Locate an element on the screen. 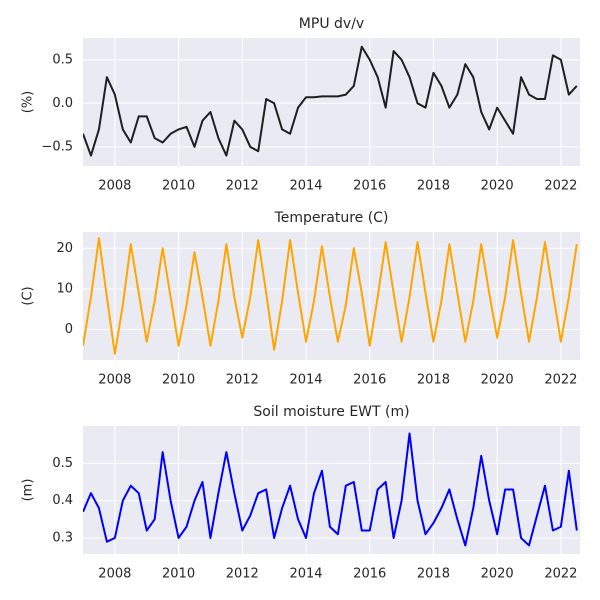  chart-title: Temperature (C) is located at coordinates (331, 218).